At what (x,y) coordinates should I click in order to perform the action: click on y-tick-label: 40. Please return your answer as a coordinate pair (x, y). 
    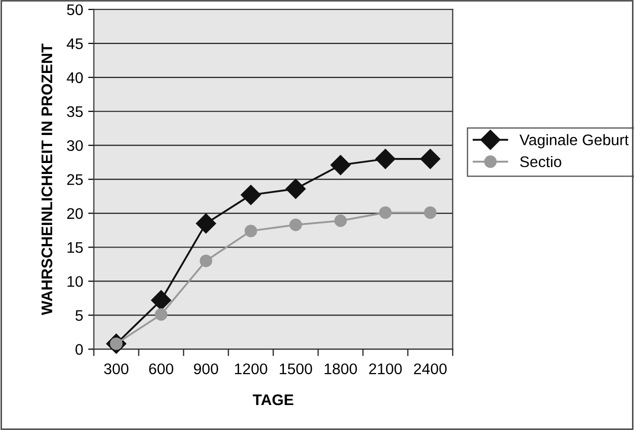
    Looking at the image, I should click on (74, 78).